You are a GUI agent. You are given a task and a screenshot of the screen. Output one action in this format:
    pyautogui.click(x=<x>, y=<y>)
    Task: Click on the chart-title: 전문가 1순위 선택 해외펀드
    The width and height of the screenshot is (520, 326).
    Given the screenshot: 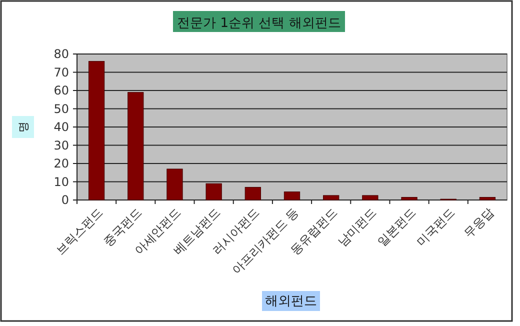 What is the action you would take?
    pyautogui.click(x=259, y=23)
    